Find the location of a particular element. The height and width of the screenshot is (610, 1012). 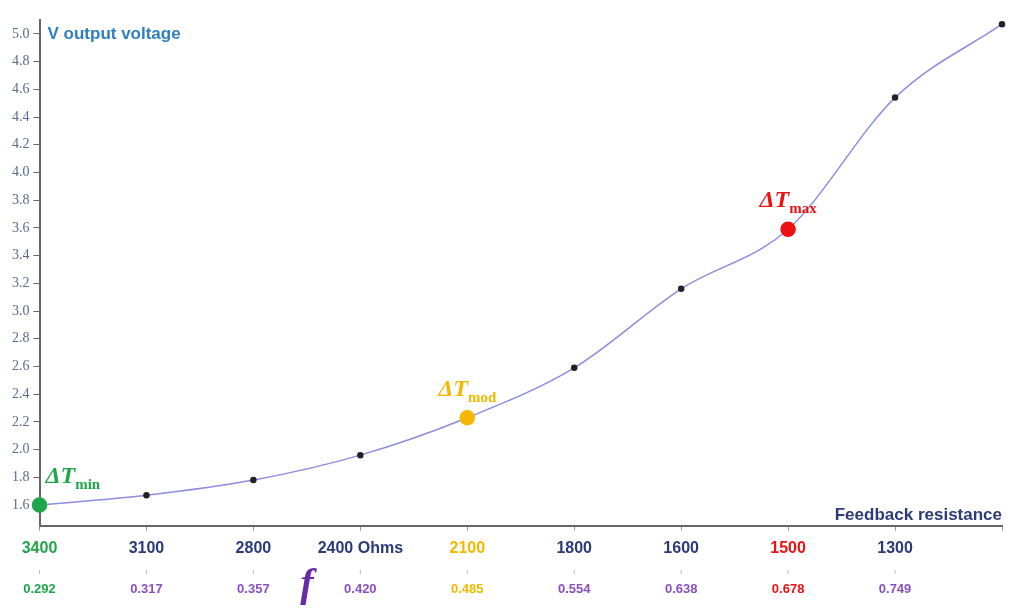

text: 0.357 is located at coordinates (253, 589).